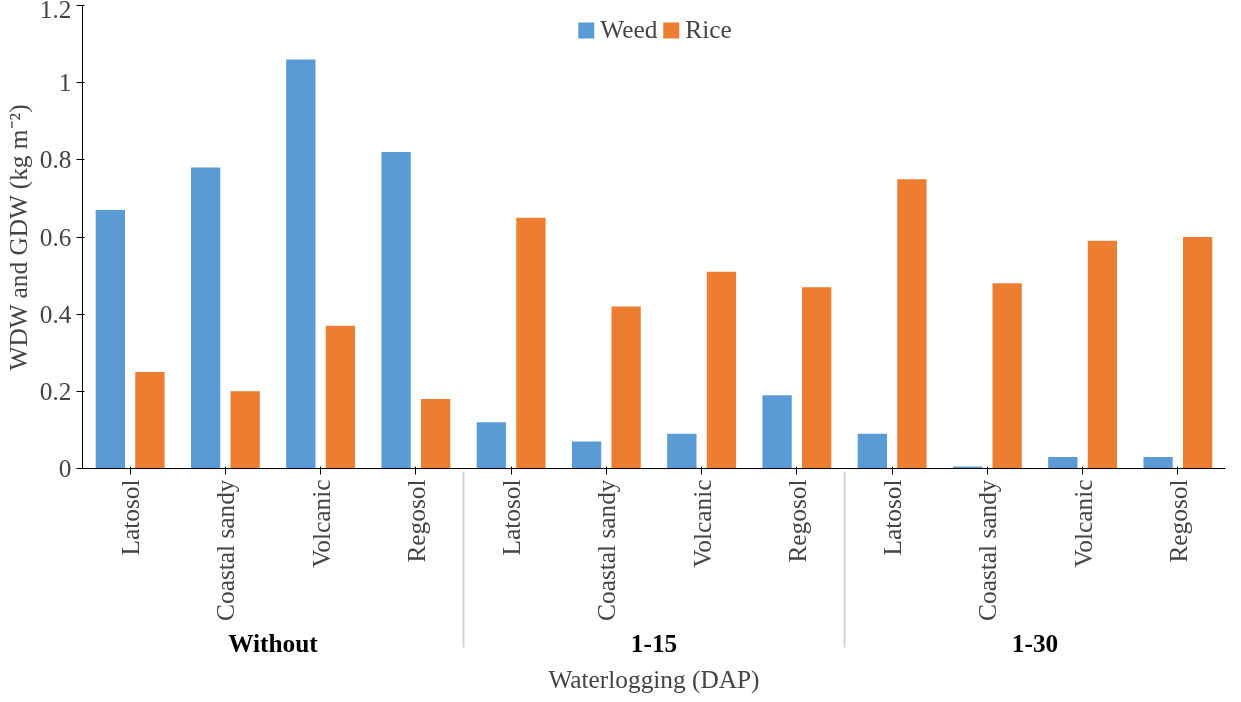 The image size is (1241, 702). Describe the element at coordinates (55, 236) in the screenshot. I see `y-tick-label: 0.6` at that location.